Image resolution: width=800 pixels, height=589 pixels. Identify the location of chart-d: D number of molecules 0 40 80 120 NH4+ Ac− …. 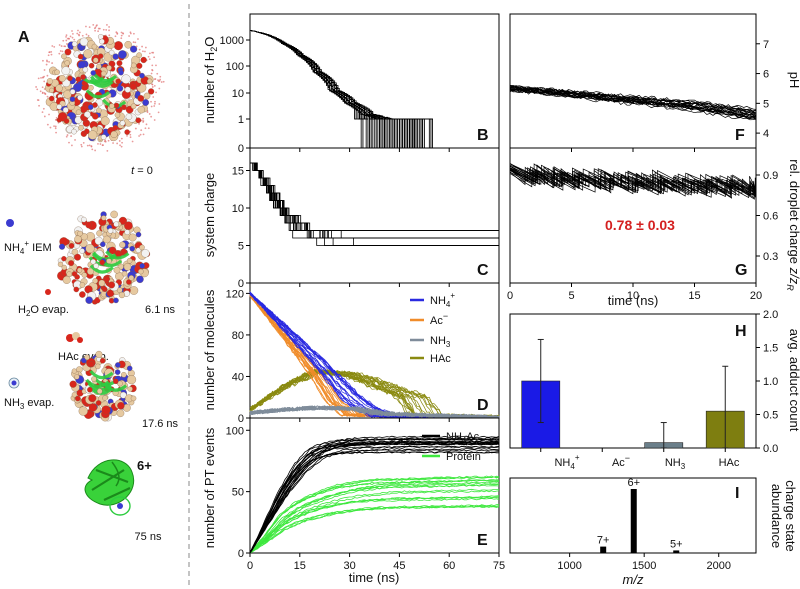
(351, 353).